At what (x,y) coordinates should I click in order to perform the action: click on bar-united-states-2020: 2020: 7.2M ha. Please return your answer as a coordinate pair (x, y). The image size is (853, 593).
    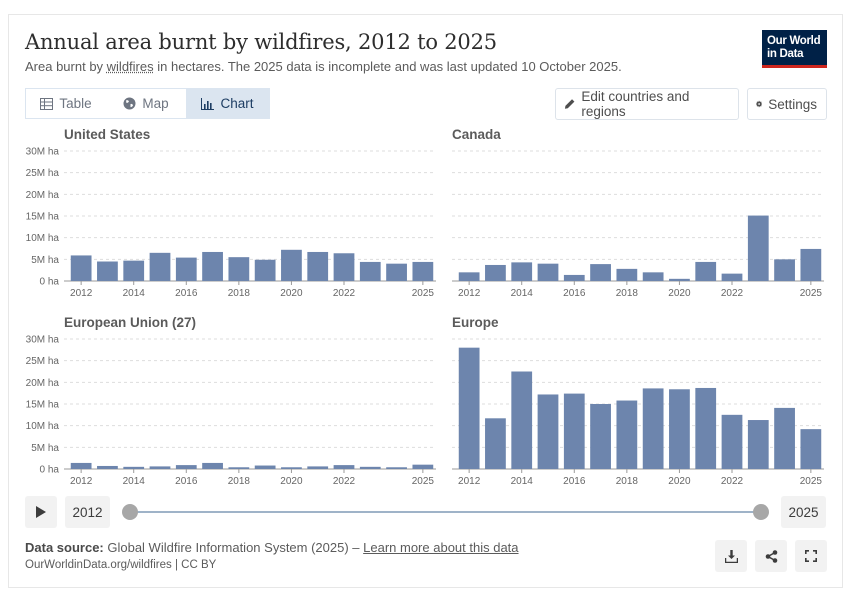
    Looking at the image, I should click on (291, 265).